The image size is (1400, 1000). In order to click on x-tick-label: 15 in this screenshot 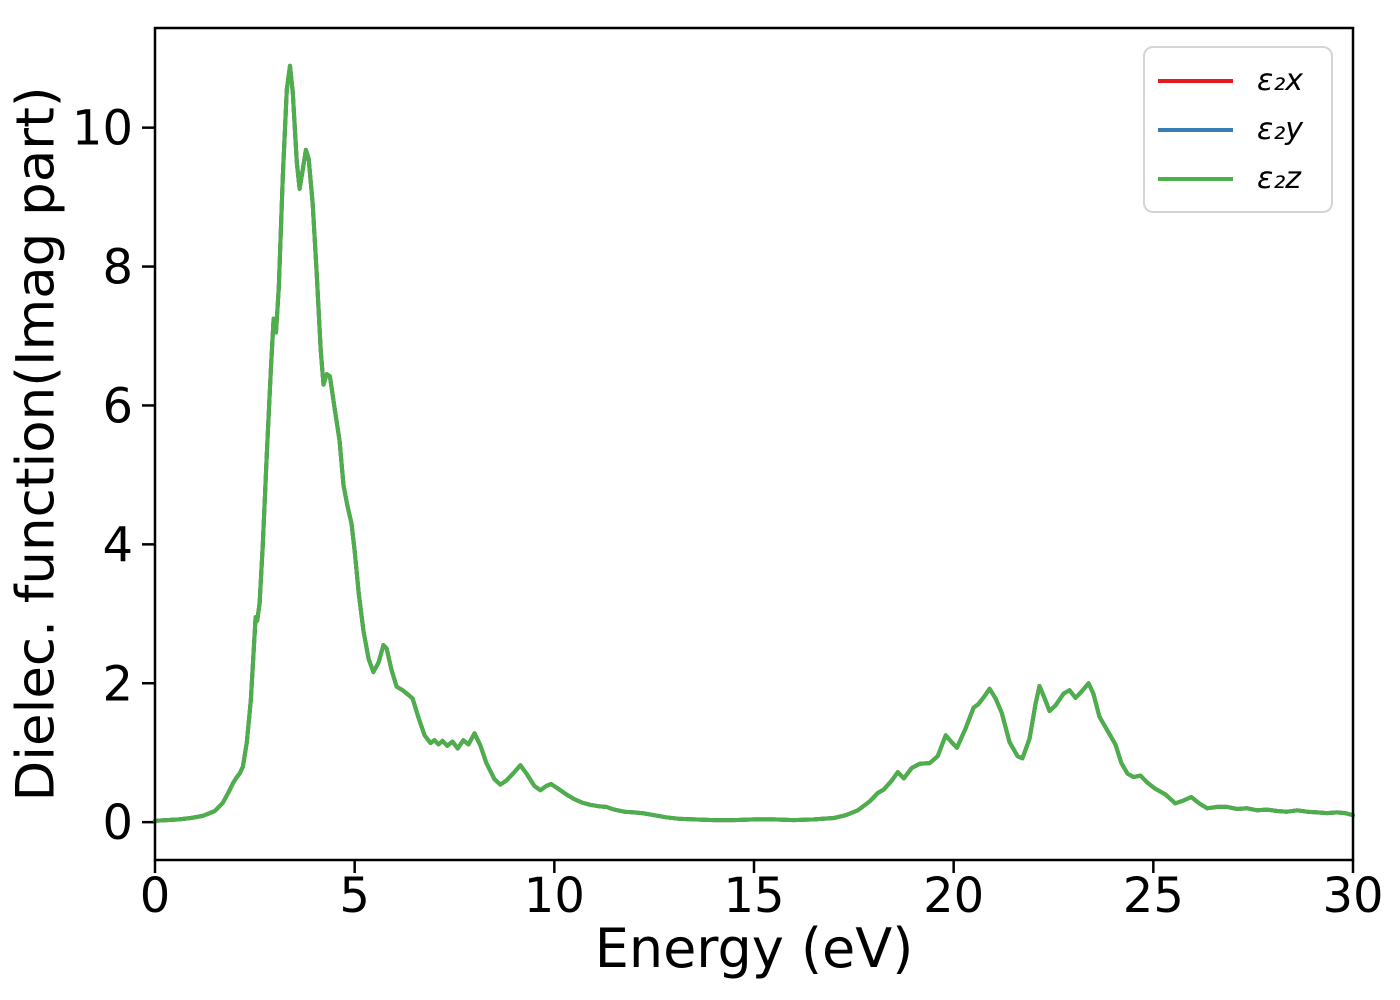, I will do `click(753, 896)`.